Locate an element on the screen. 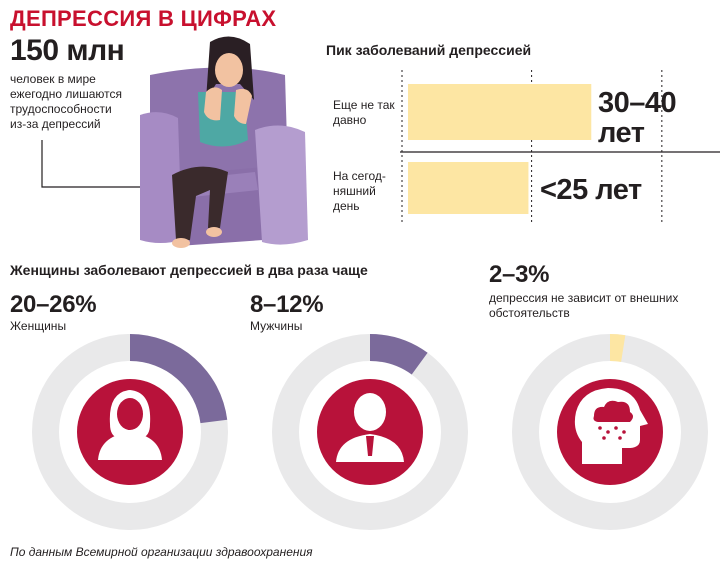 The height and width of the screenshot is (571, 720). woman-armchair-illustration is located at coordinates (174, 142).